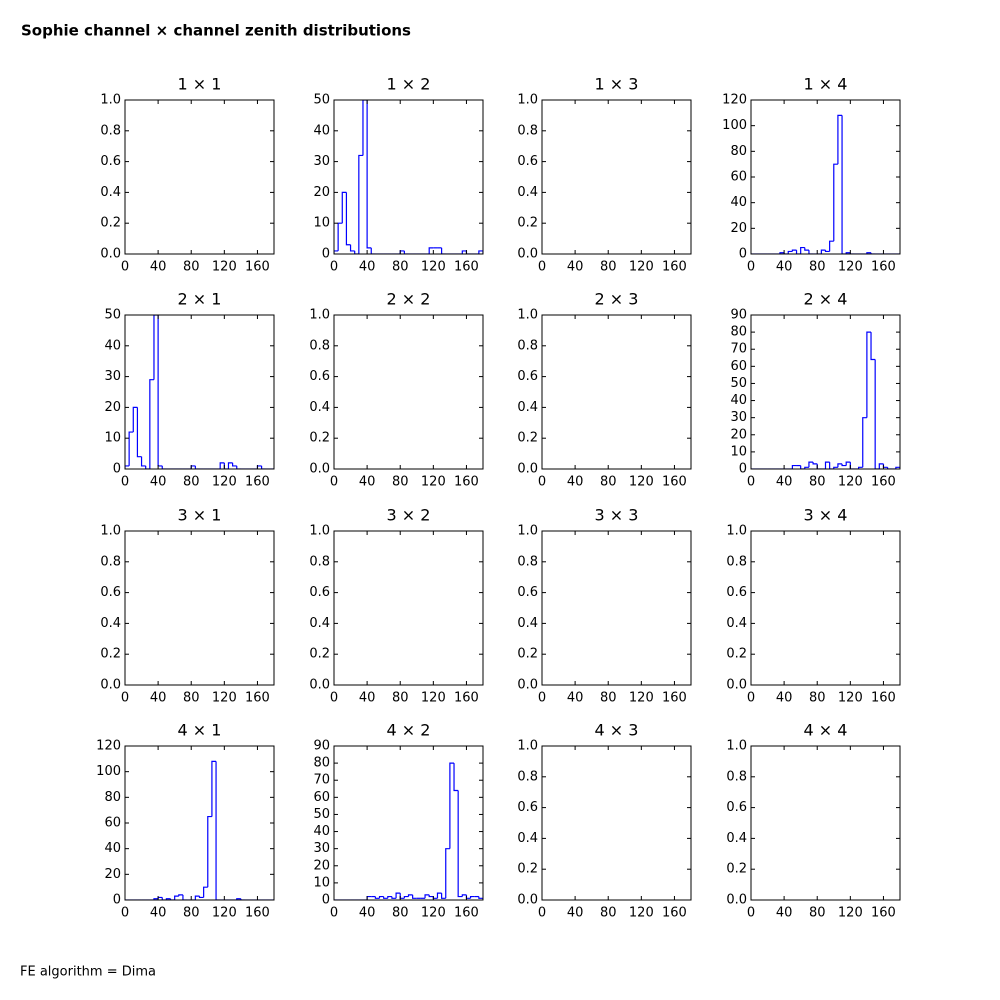  I want to click on subplot-title: 2 × 4, so click(826, 299).